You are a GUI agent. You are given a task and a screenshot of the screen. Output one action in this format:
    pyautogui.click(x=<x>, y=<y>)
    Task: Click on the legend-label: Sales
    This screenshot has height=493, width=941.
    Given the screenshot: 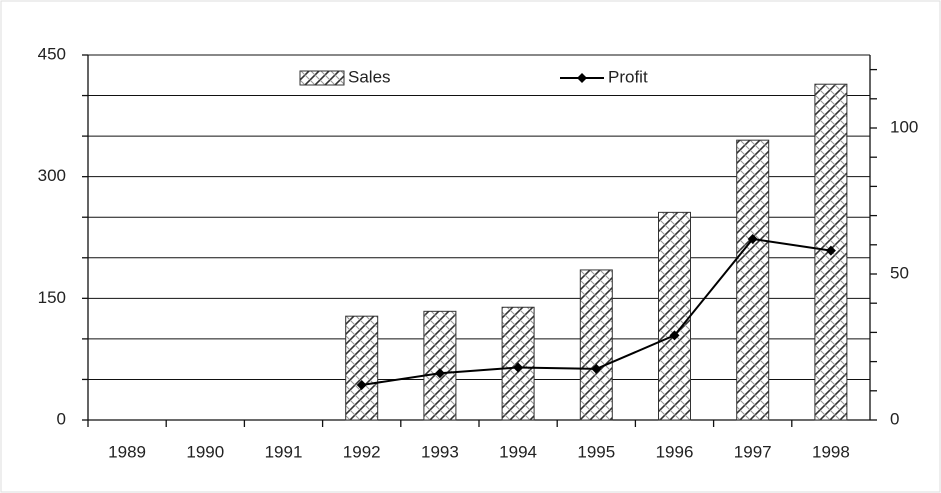 What is the action you would take?
    pyautogui.click(x=369, y=76)
    